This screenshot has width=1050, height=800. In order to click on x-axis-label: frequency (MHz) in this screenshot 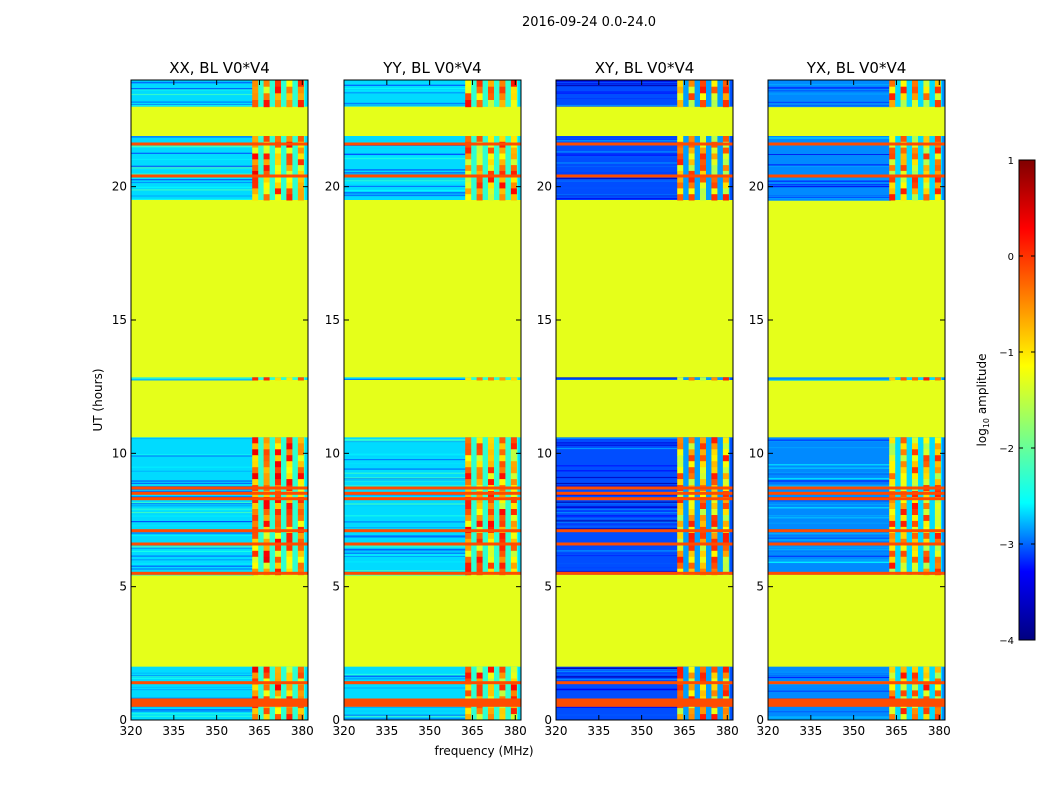, I will do `click(483, 751)`.